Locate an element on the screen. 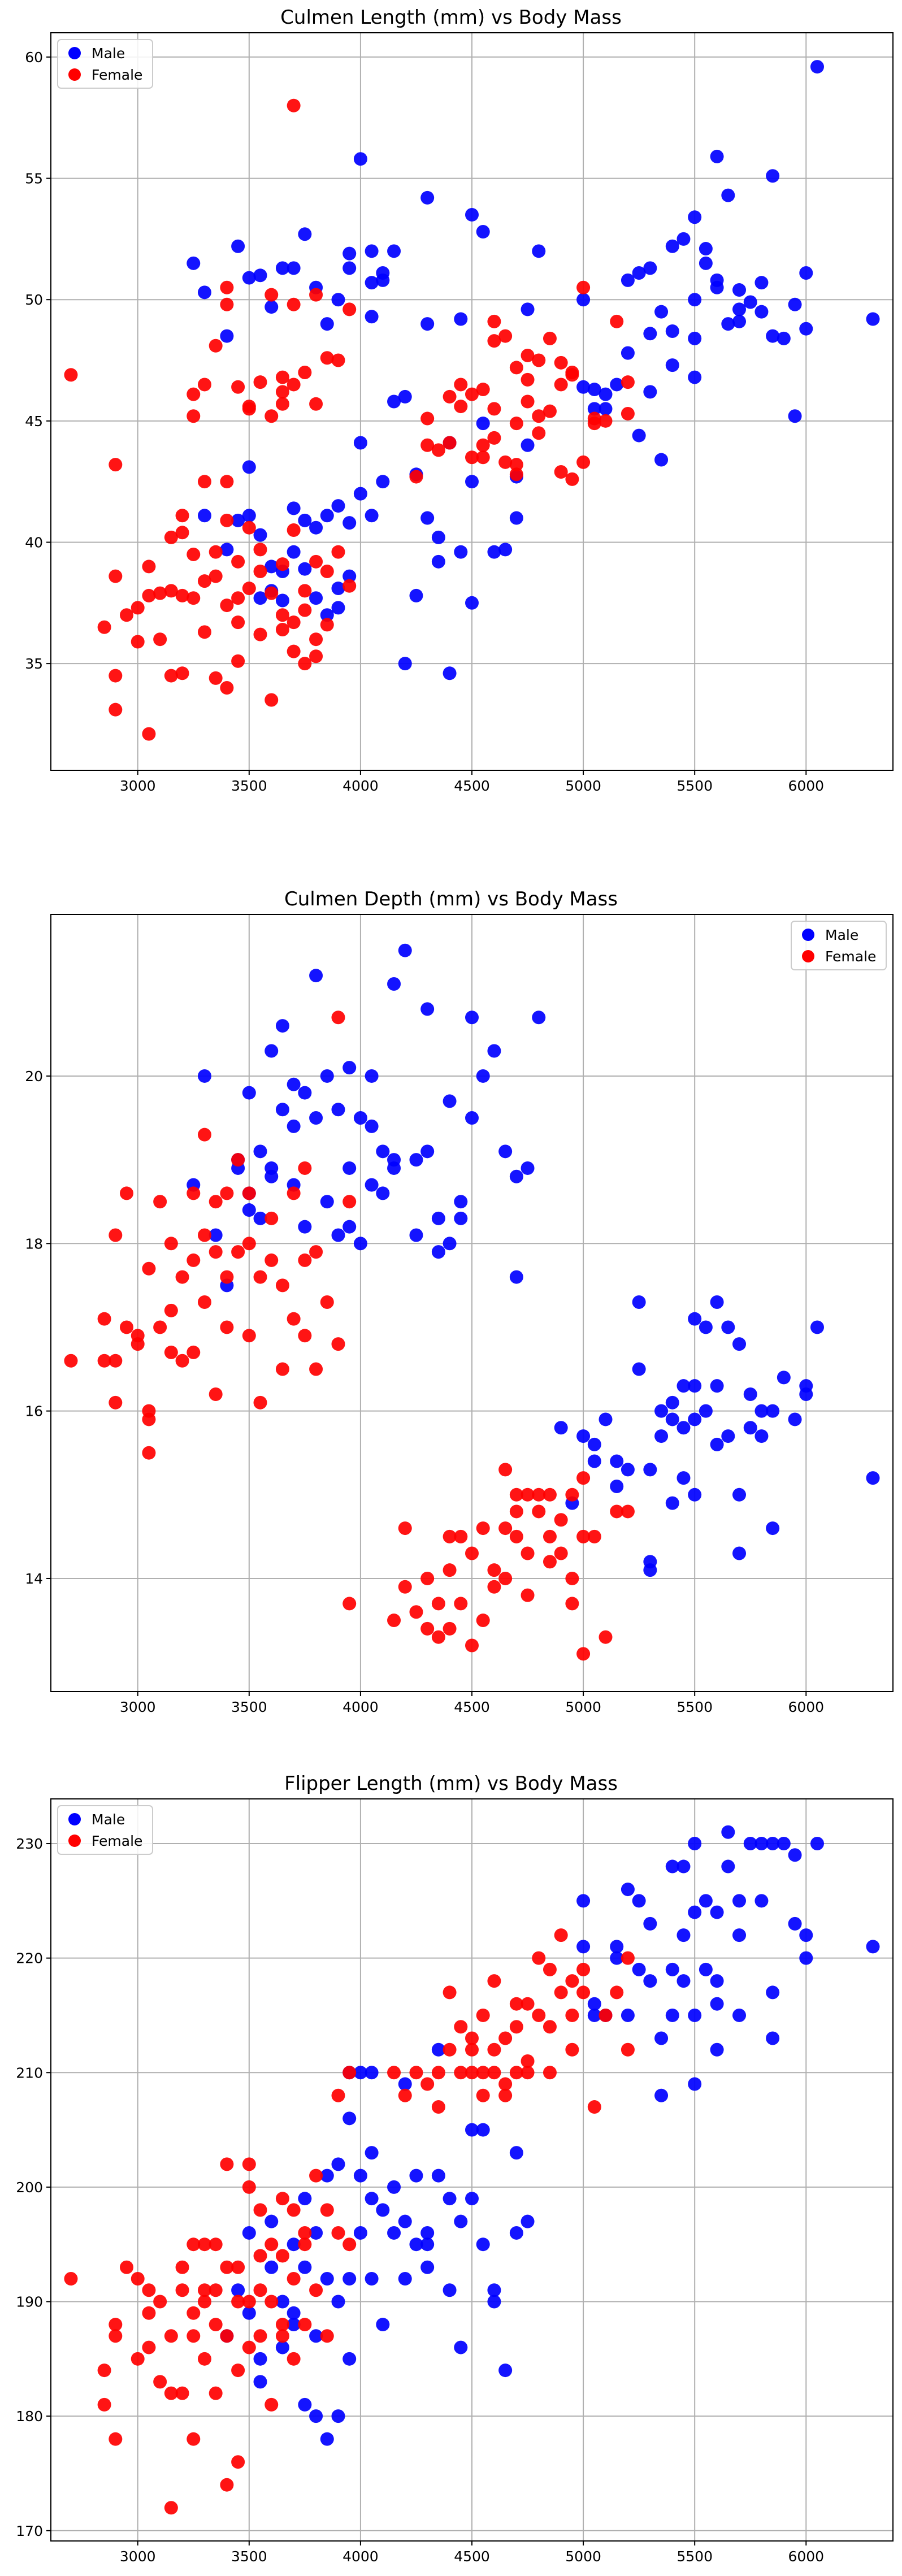 This screenshot has height=2576, width=902. y-tick-label: 220 is located at coordinates (29, 1958).